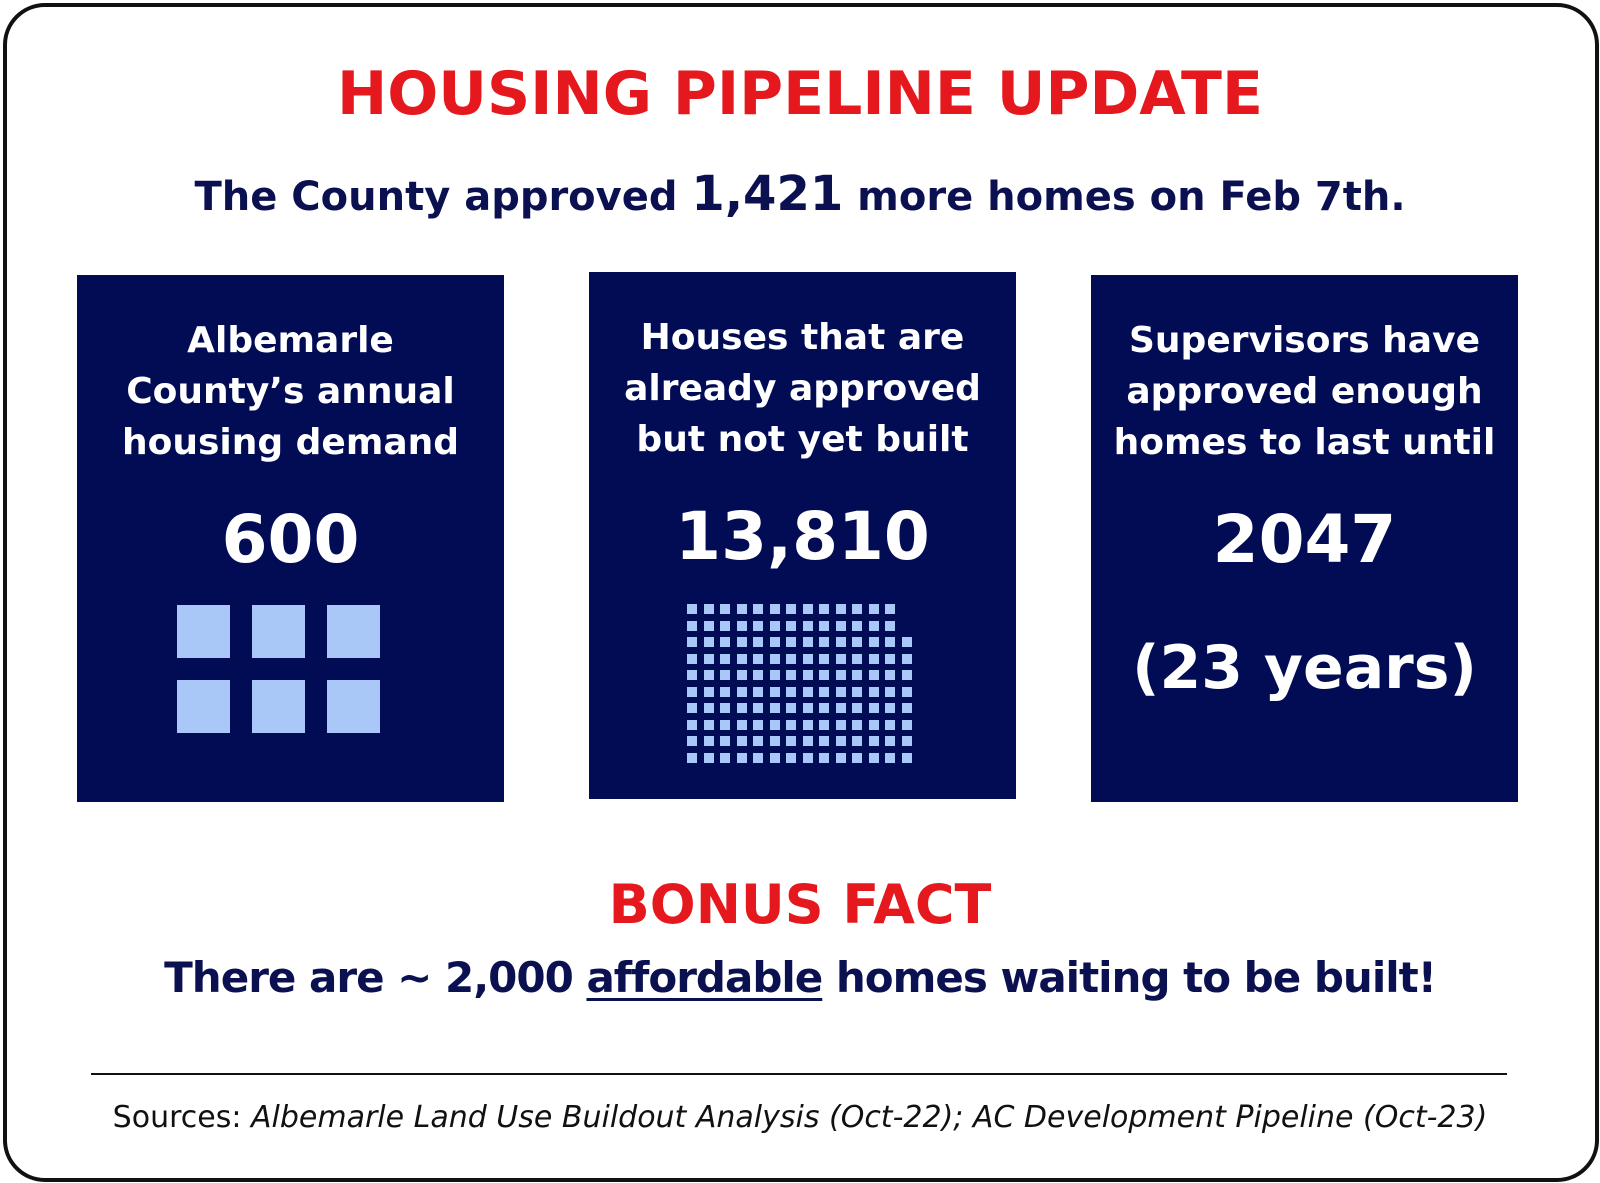 The width and height of the screenshot is (1600, 1183). I want to click on annual-demand-value: 600, so click(290, 539).